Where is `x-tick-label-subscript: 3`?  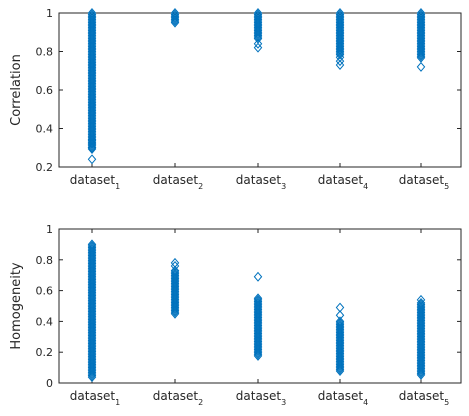 x-tick-label-subscript: 3 is located at coordinates (283, 402).